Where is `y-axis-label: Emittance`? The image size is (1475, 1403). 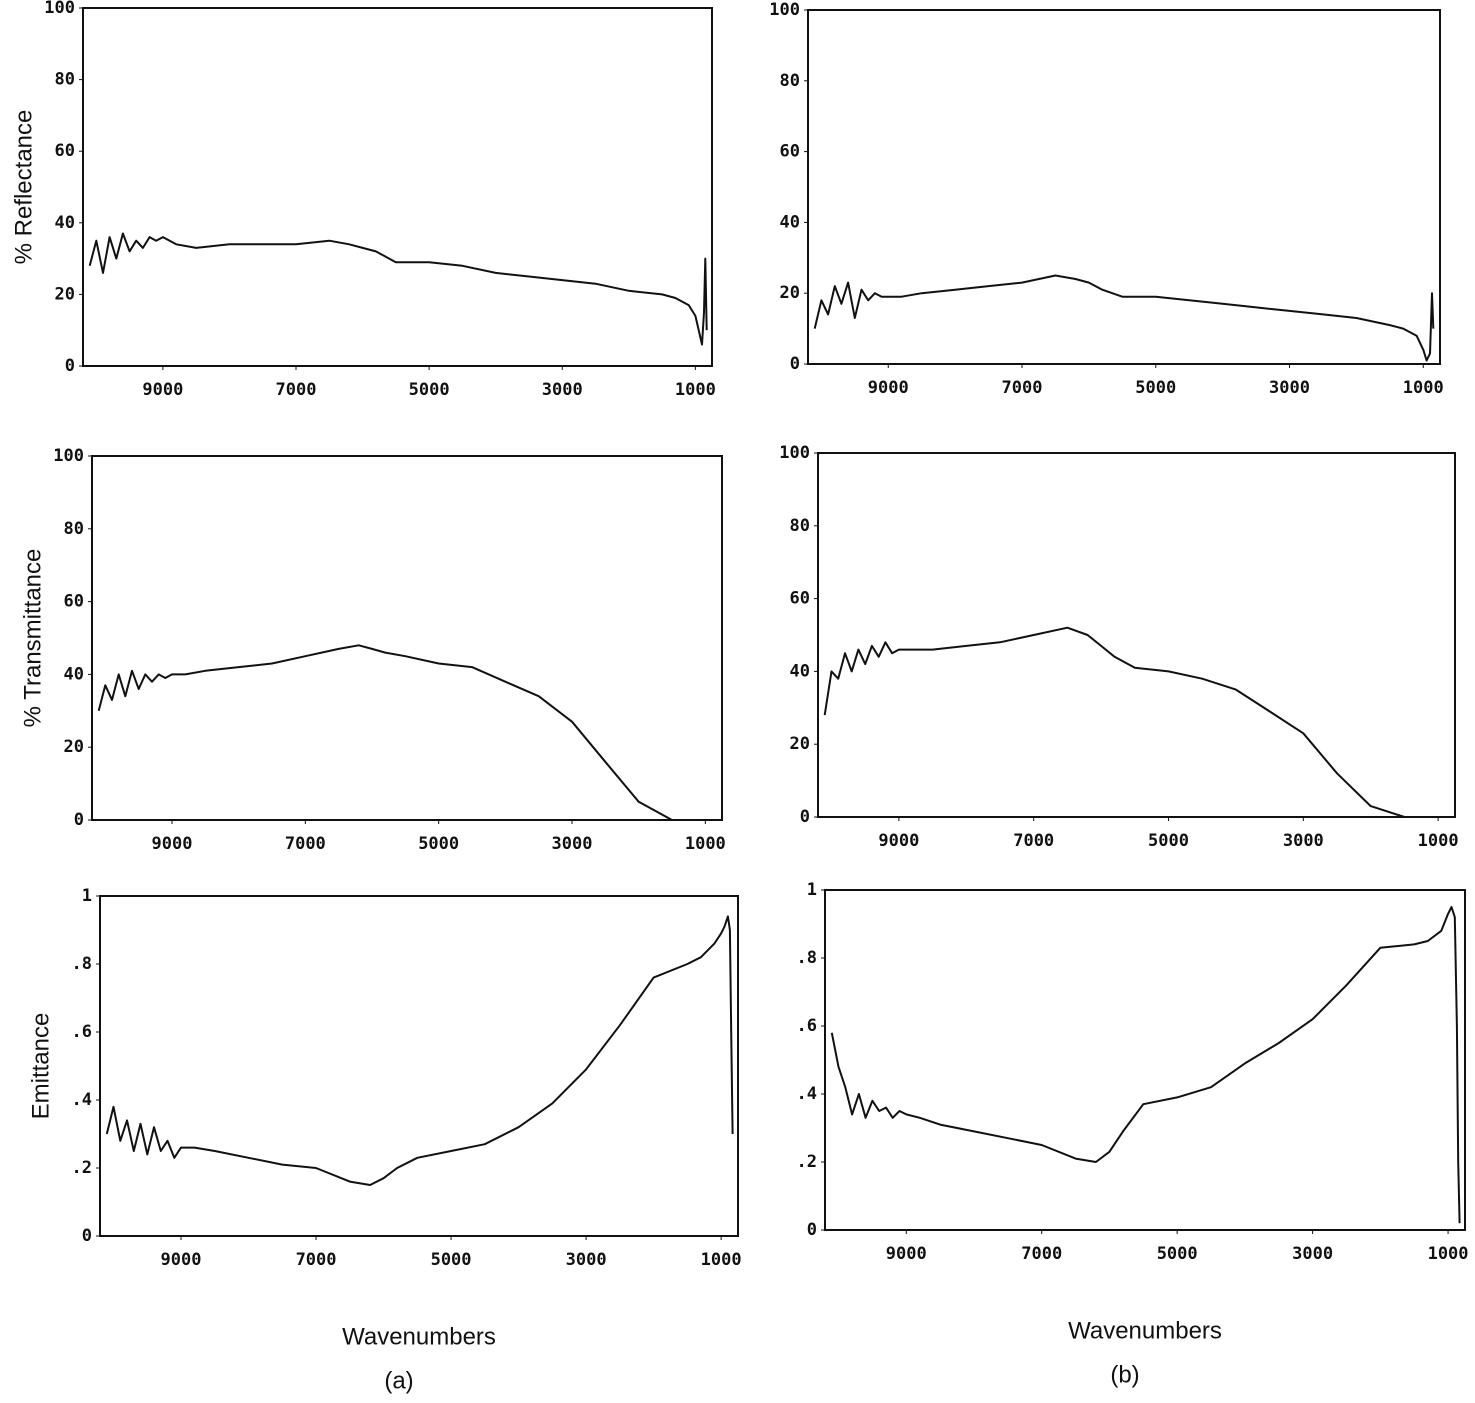 y-axis-label: Emittance is located at coordinates (40, 1066).